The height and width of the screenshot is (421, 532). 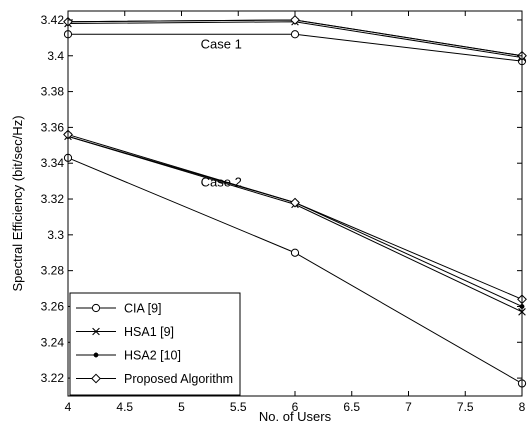 I want to click on x-tick-label: 6.5, so click(x=351, y=407).